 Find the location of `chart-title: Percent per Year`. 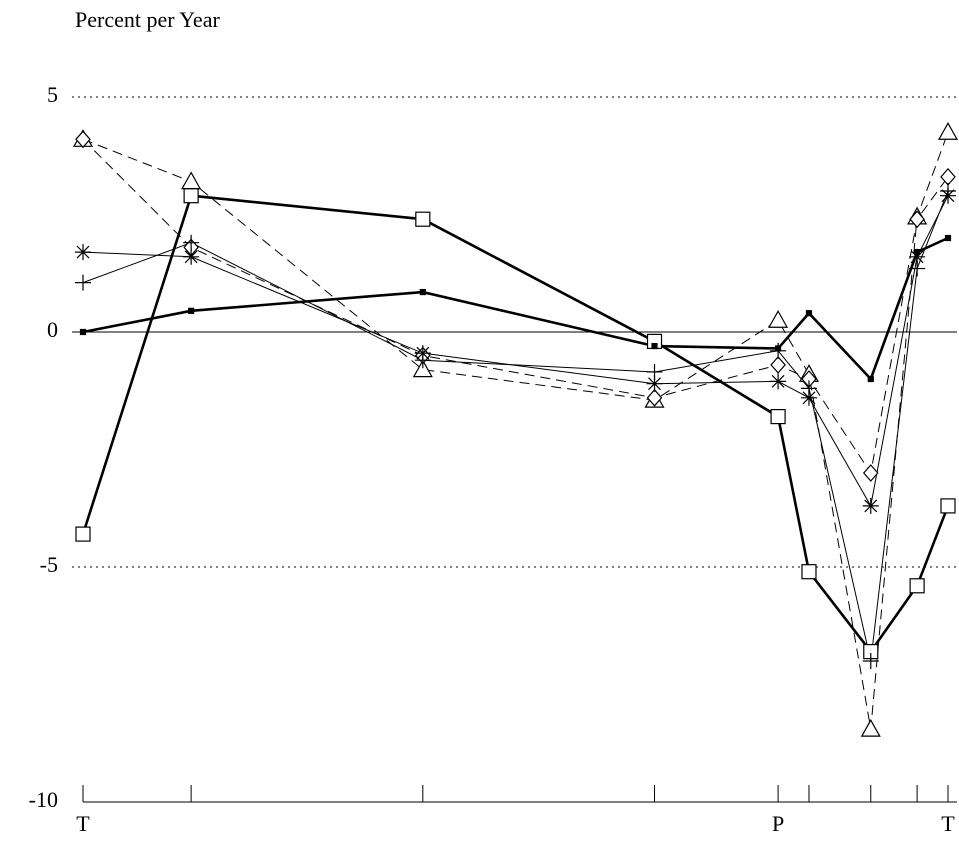

chart-title: Percent per Year is located at coordinates (147, 19).